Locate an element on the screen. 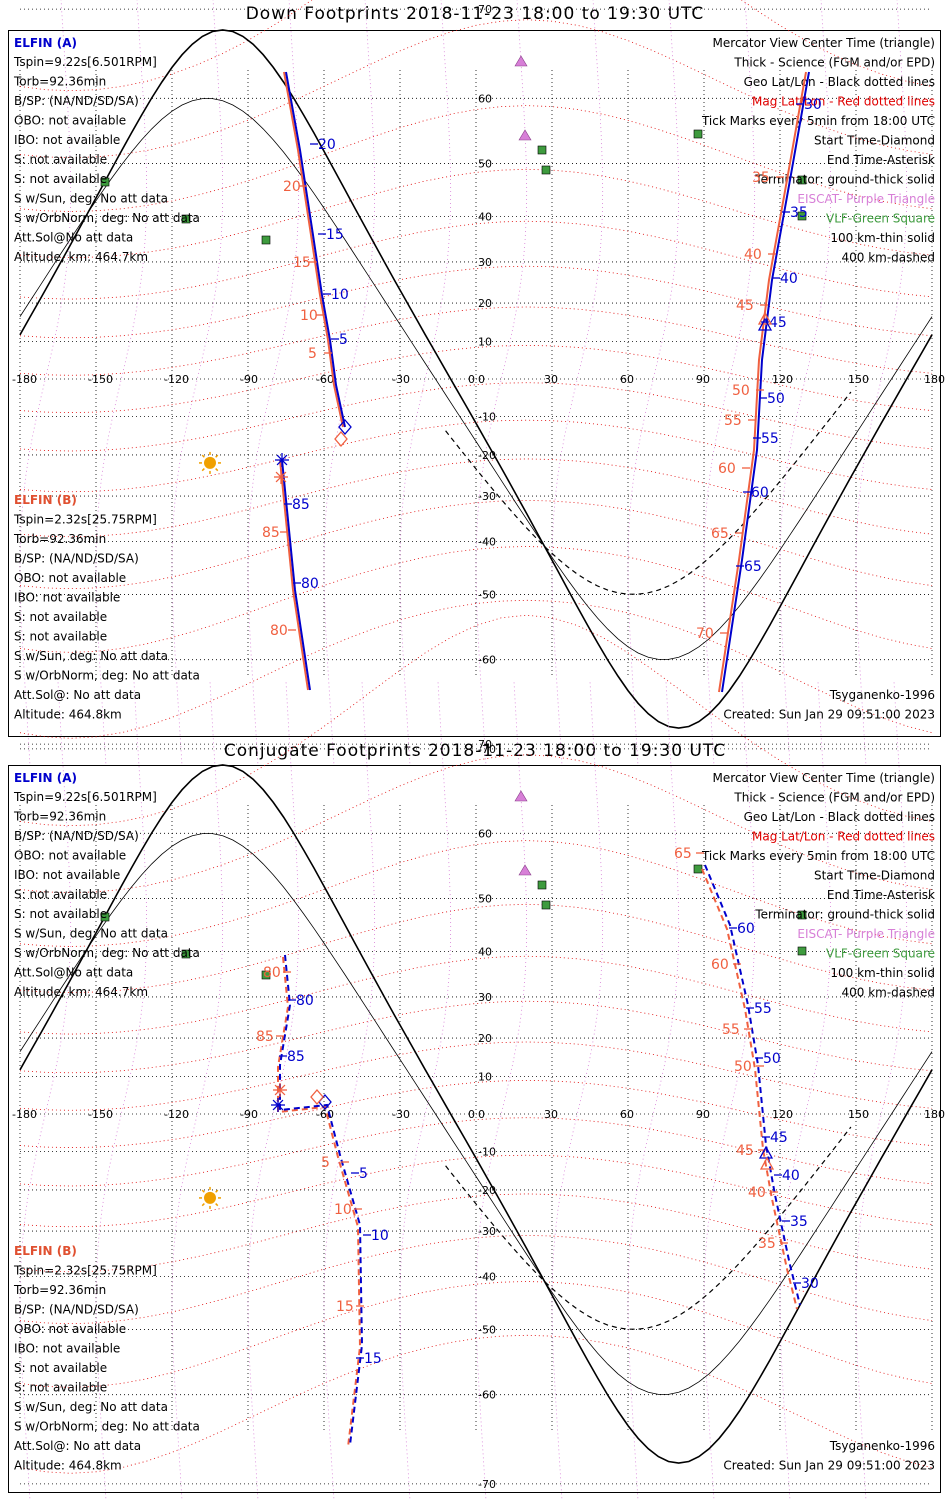  track-east-geo is located at coordinates (765, 382).